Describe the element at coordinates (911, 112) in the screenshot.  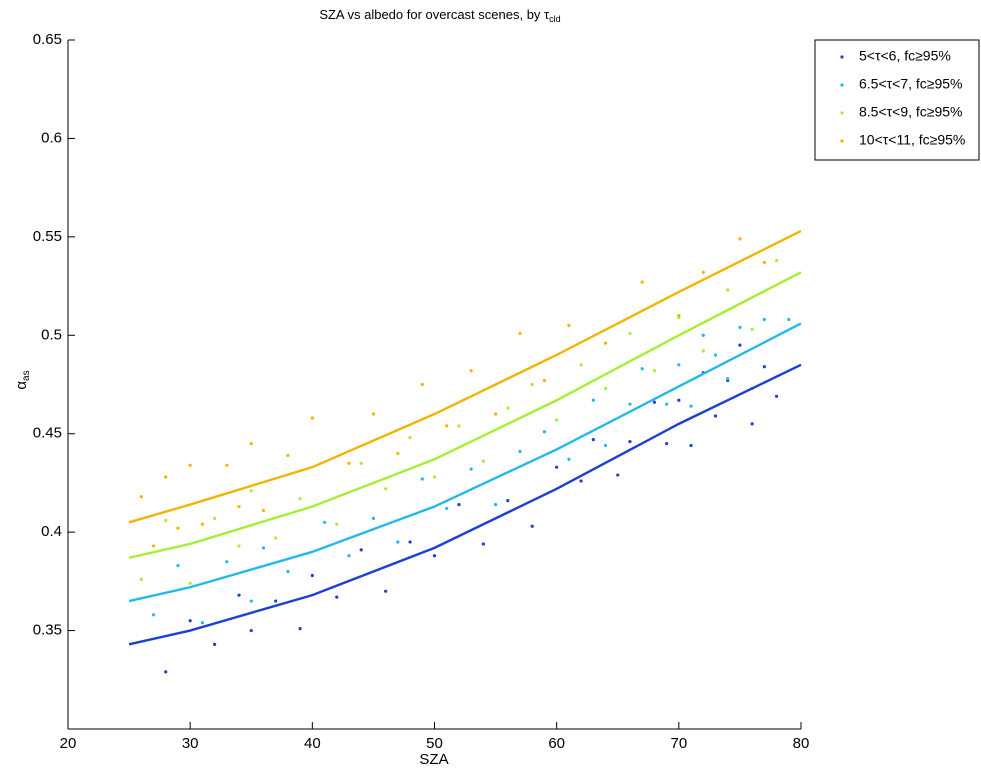
I see `legend-label: 8.5<τ<9, fc≥95%` at that location.